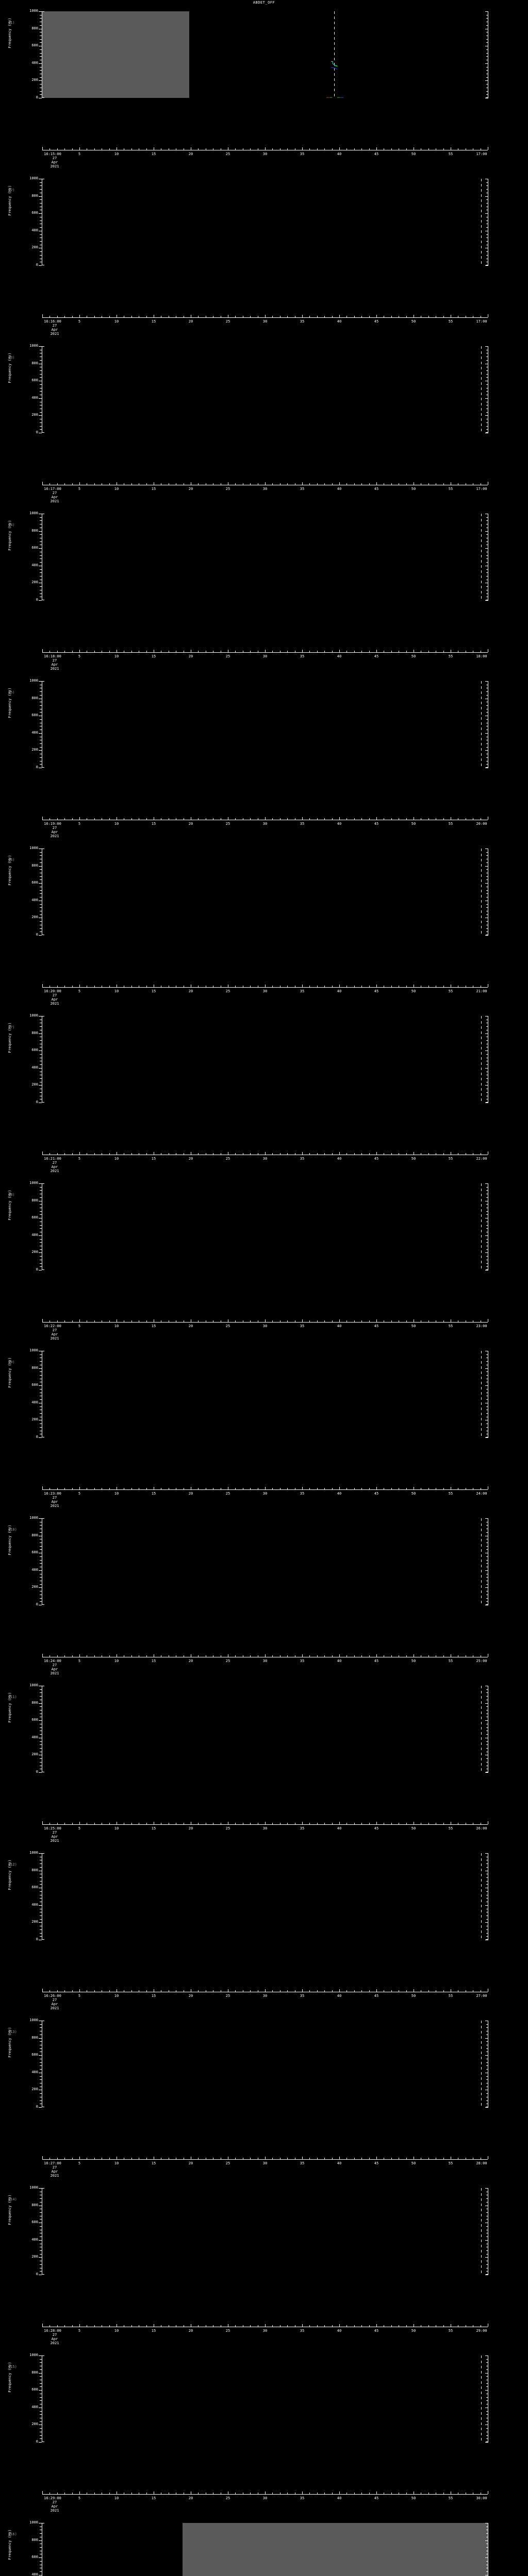 The image size is (528, 2576). Describe the element at coordinates (12, 1697) in the screenshot. I see `panel-index-label: (11)` at that location.